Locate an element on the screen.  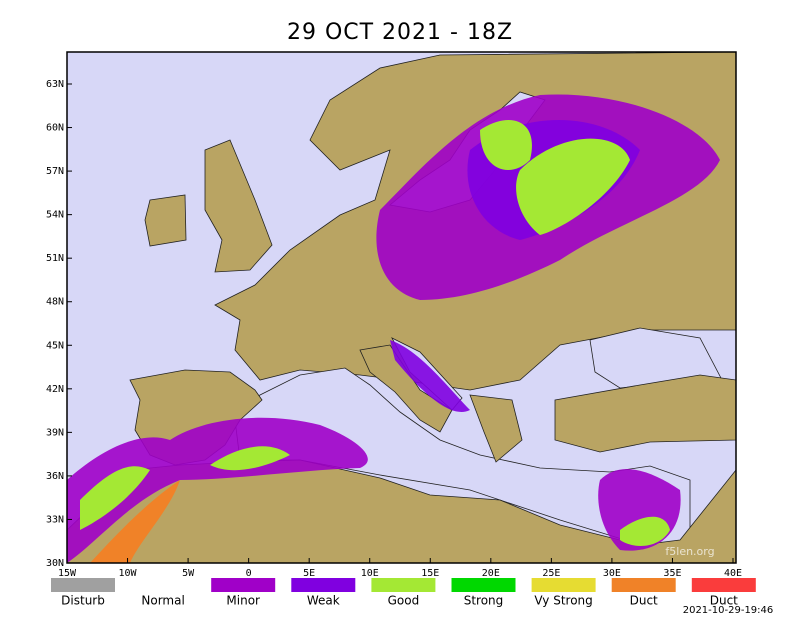
lat-label: 51N is located at coordinates (55, 258).